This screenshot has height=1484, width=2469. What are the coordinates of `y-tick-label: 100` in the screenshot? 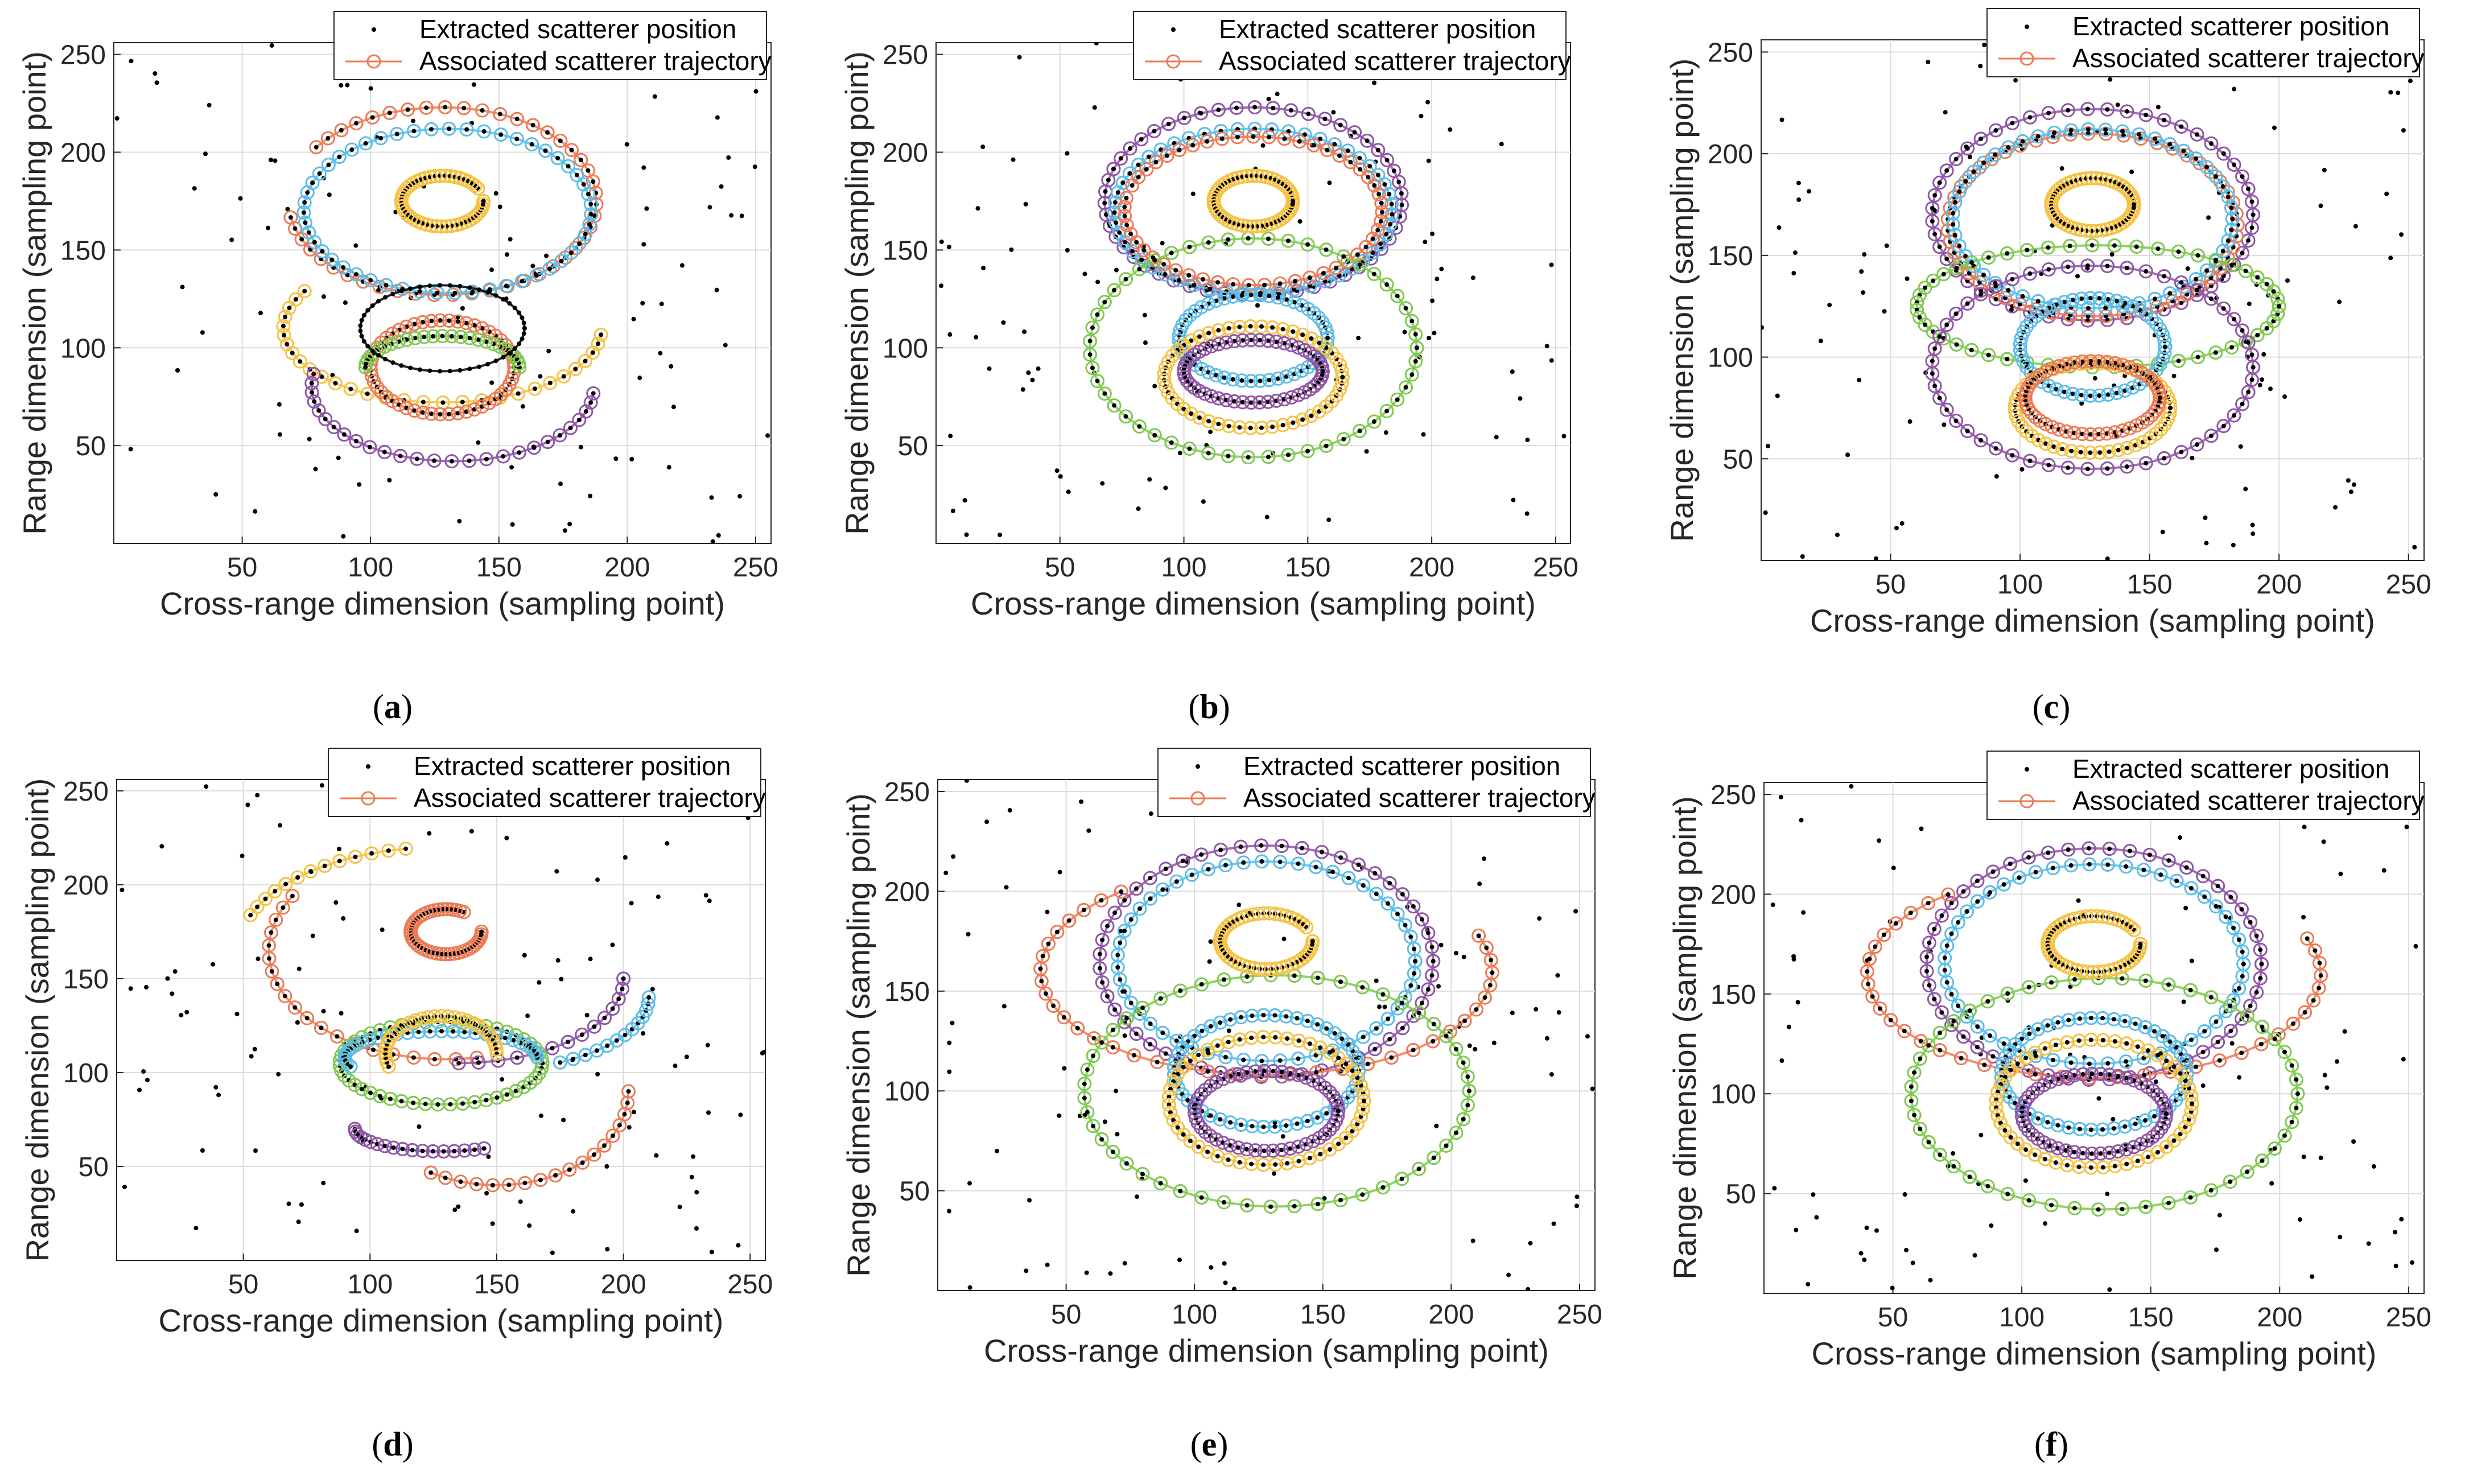 It's located at (905, 348).